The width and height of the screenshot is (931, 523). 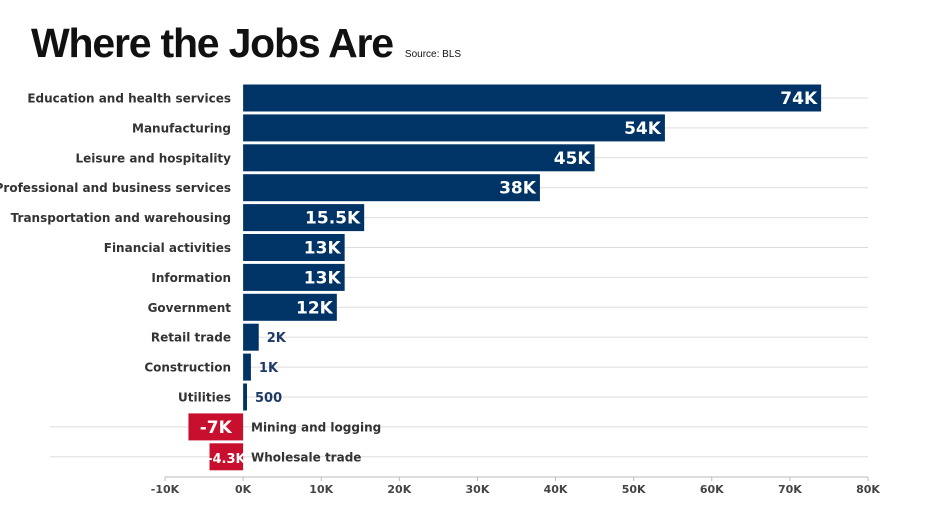 I want to click on value-label: -7K, so click(x=216, y=428).